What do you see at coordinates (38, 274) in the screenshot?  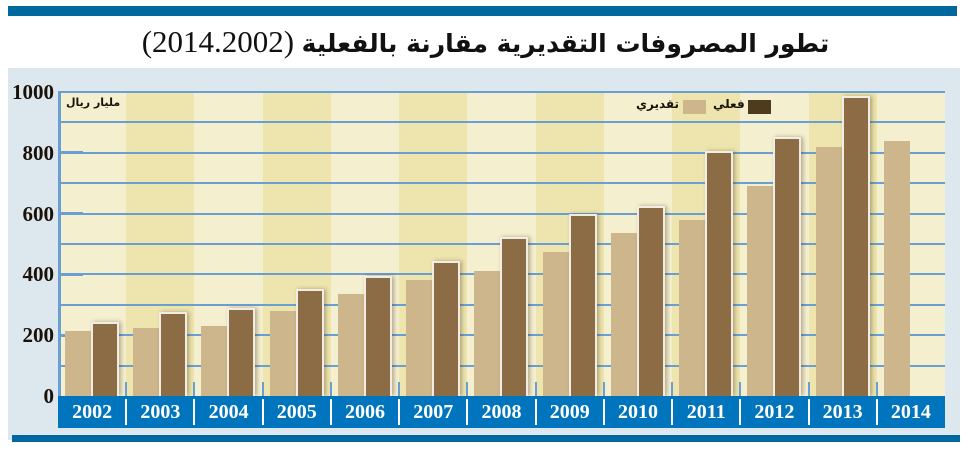 I see `y-tick-label: 400` at bounding box center [38, 274].